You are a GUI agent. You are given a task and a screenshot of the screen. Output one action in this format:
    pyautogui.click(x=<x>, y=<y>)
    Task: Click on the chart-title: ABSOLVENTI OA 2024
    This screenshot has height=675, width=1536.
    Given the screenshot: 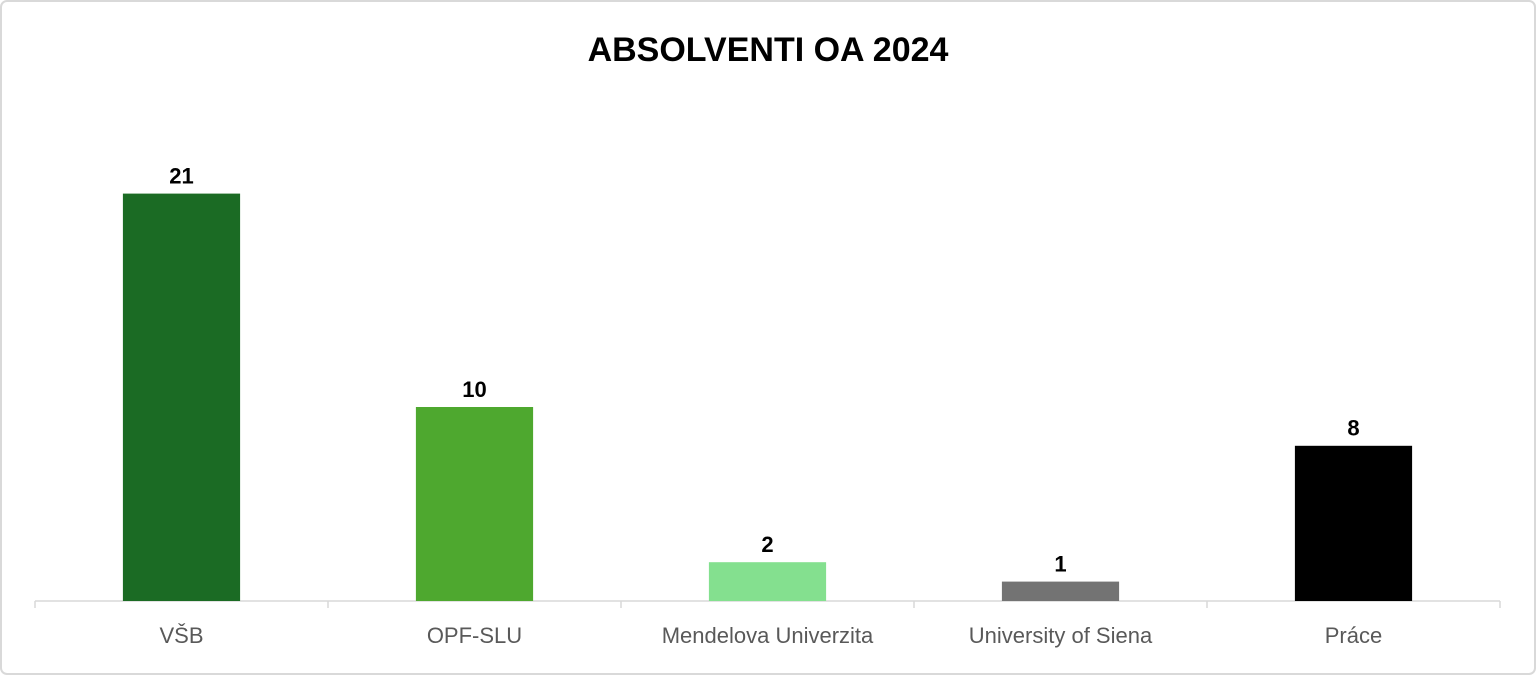 What is the action you would take?
    pyautogui.click(x=768, y=50)
    